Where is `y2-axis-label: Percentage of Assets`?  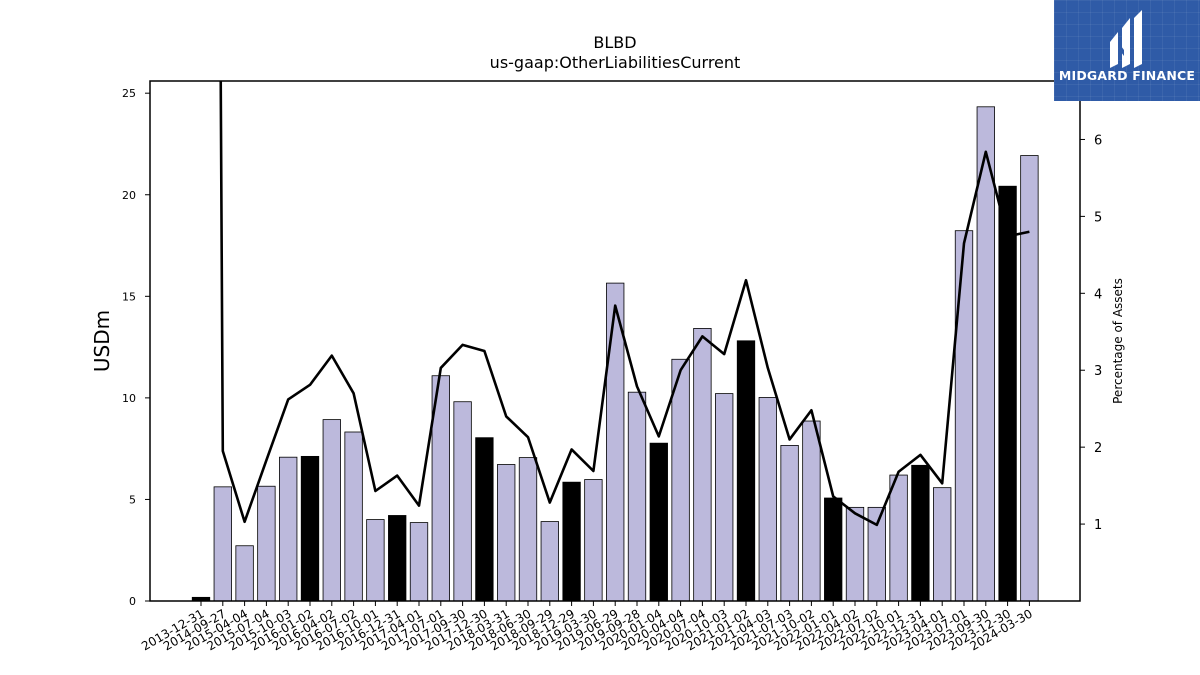 y2-axis-label: Percentage of Assets is located at coordinates (1118, 341).